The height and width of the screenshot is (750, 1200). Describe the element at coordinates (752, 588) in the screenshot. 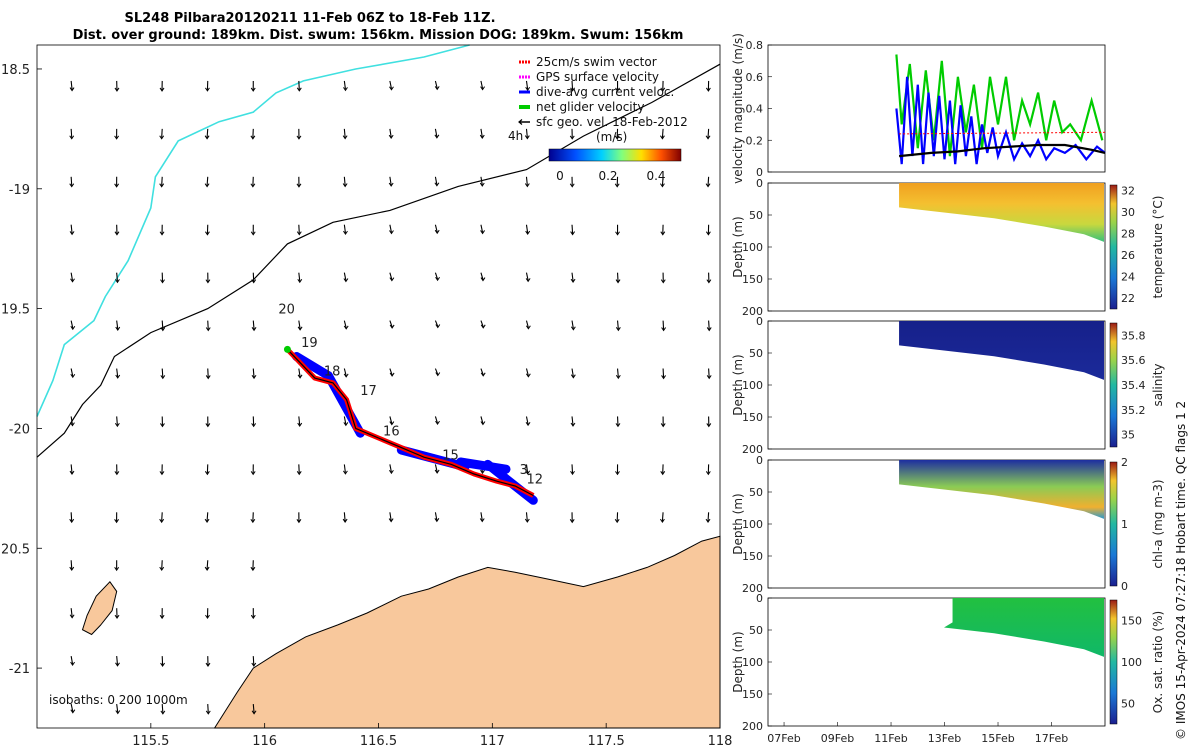

I see `depth-tick: 200` at that location.